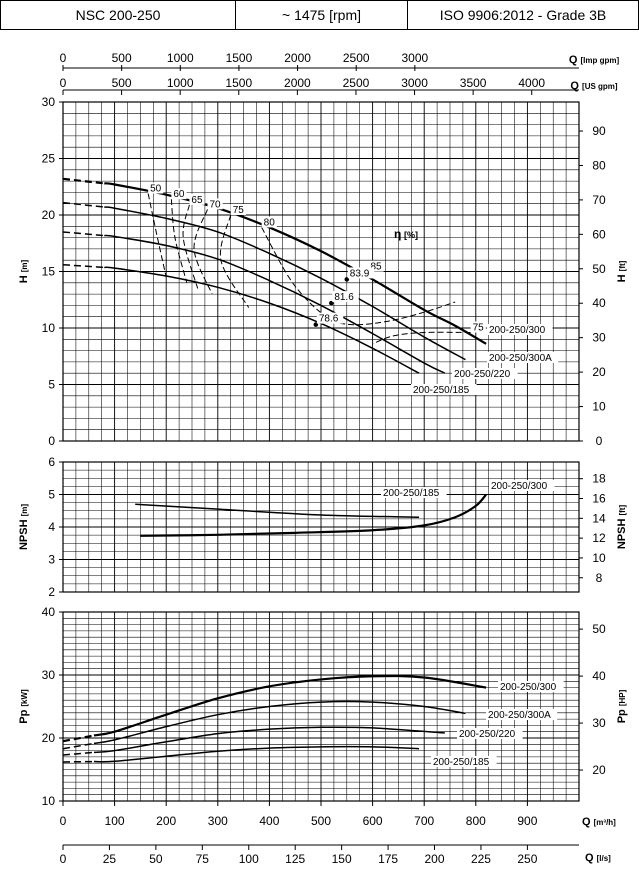 The height and width of the screenshot is (876, 639). What do you see at coordinates (110, 859) in the screenshot?
I see `ls-axis-tick-label: 25` at bounding box center [110, 859].